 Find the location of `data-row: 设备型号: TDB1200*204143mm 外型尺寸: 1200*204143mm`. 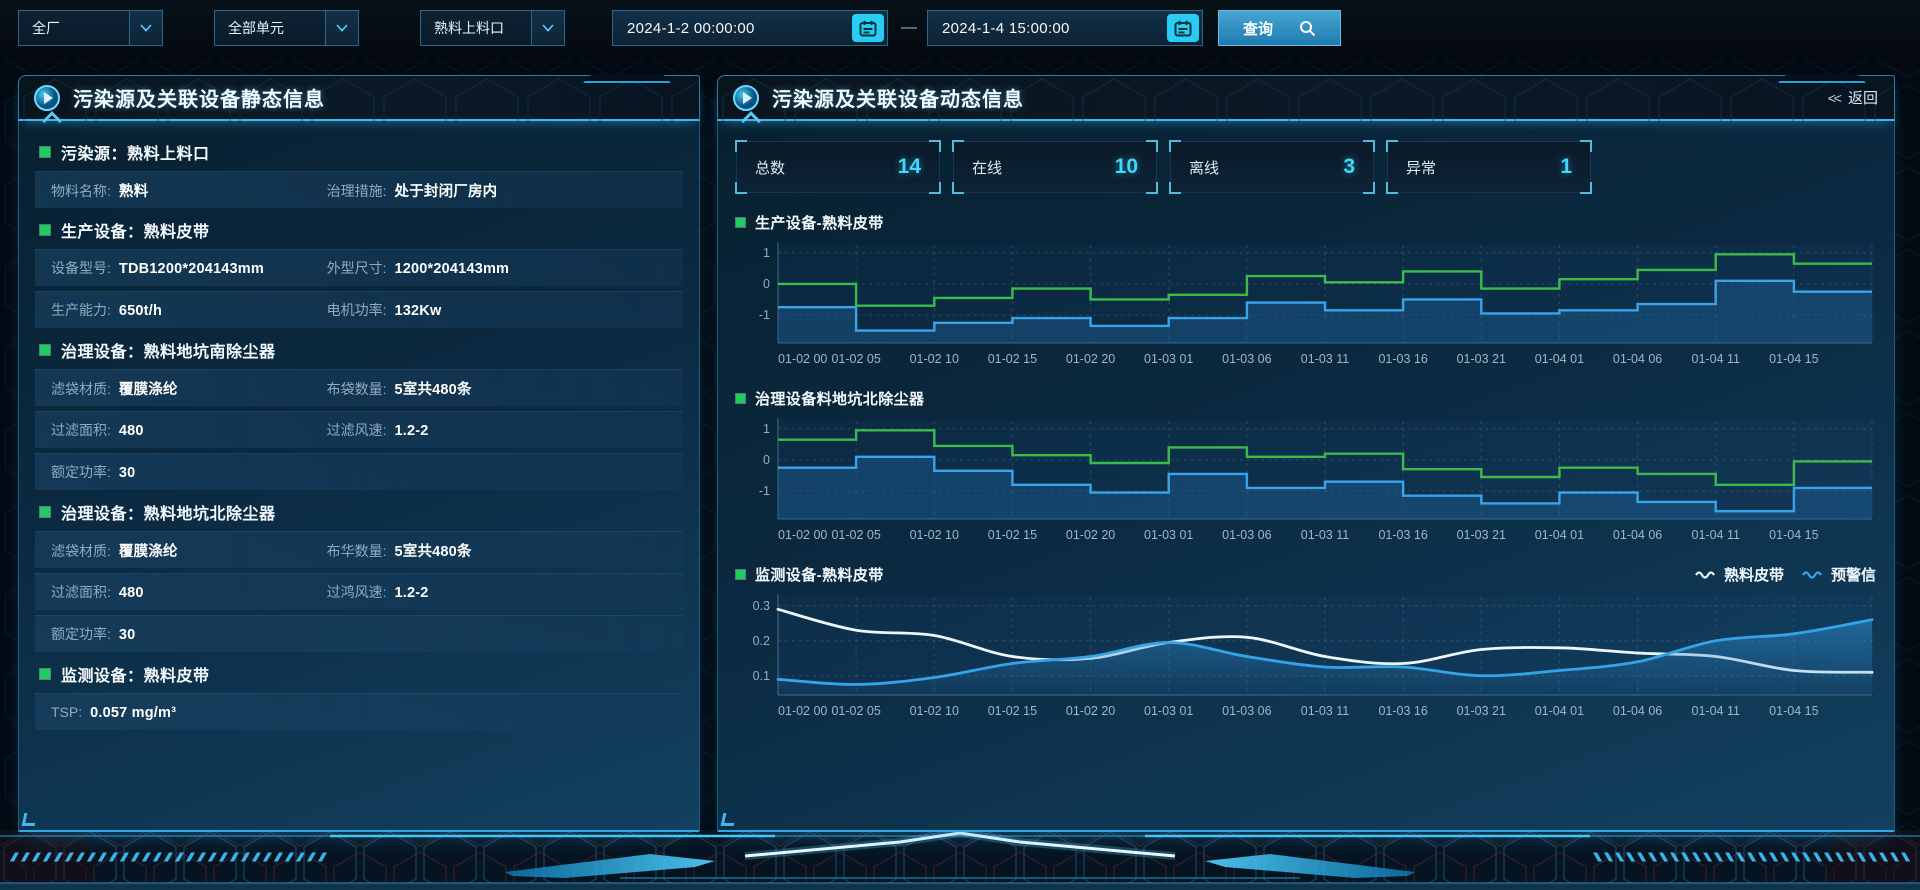

data-row: 设备型号: TDB1200*204143mm 外型尺寸: 1200*204143mm is located at coordinates (359, 267).